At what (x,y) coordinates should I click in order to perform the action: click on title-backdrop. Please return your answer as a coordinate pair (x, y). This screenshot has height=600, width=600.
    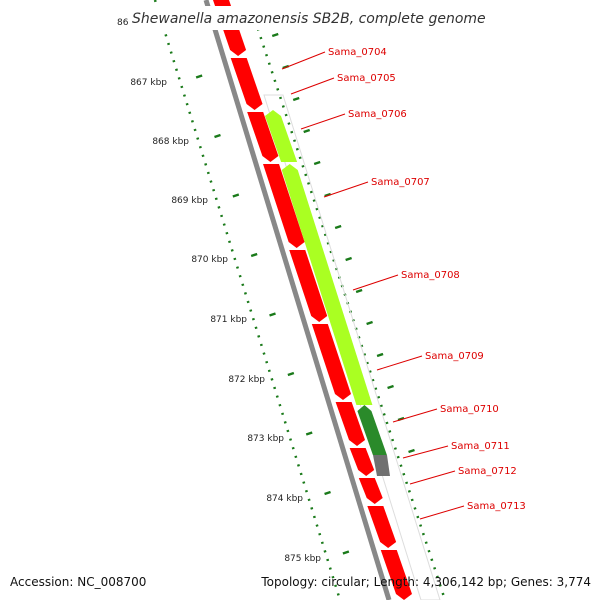
    Looking at the image, I should click on (301, 18).